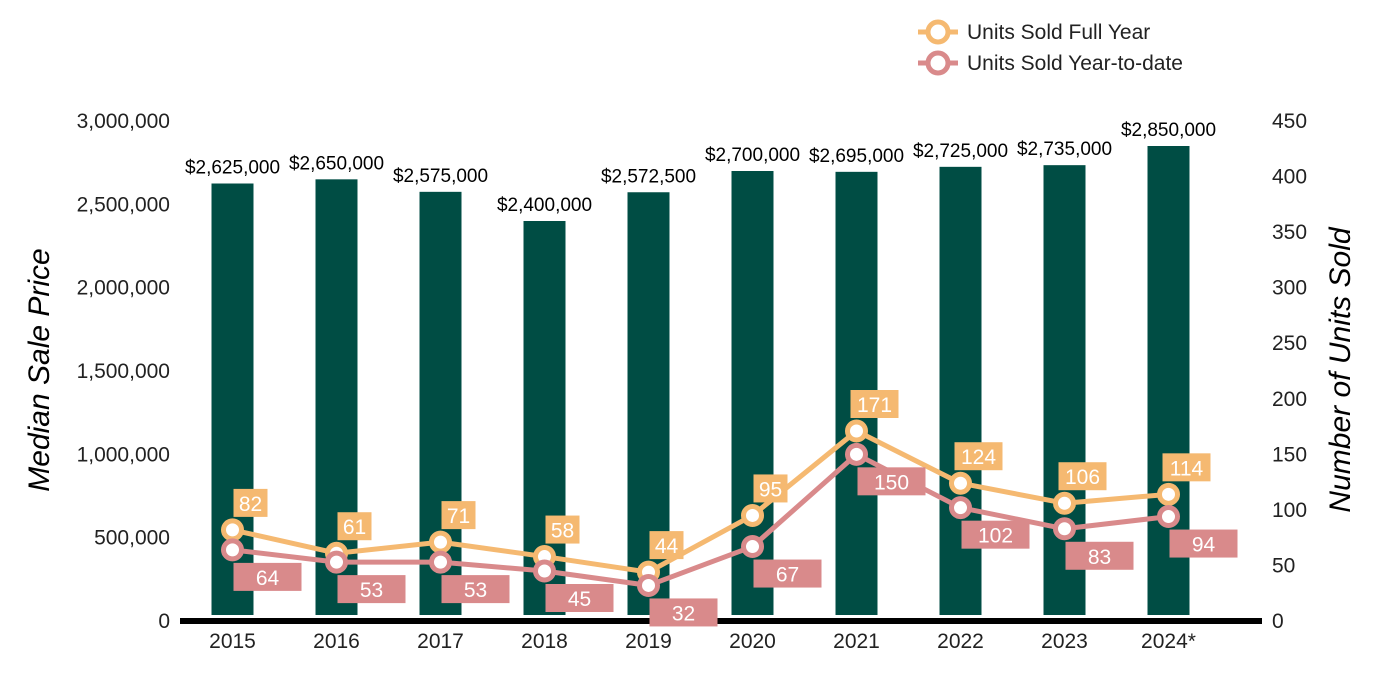 Image resolution: width=1400 pixels, height=700 pixels. I want to click on x-tick-label: 2017, so click(440, 641).